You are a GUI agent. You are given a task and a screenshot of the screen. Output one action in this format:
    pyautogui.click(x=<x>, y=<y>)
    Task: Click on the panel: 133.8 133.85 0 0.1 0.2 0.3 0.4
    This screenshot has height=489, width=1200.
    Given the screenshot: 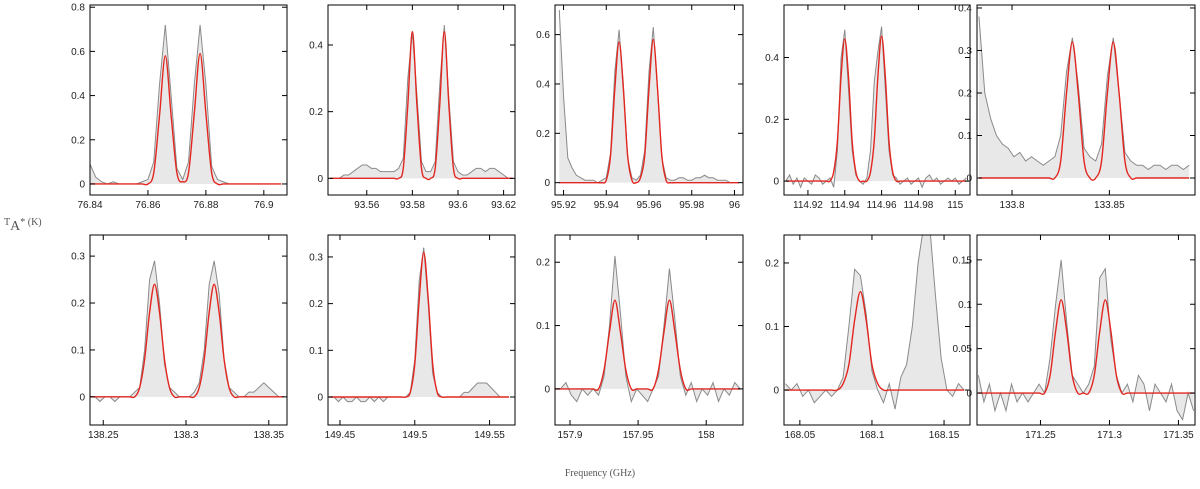 What is the action you would take?
    pyautogui.click(x=1077, y=107)
    